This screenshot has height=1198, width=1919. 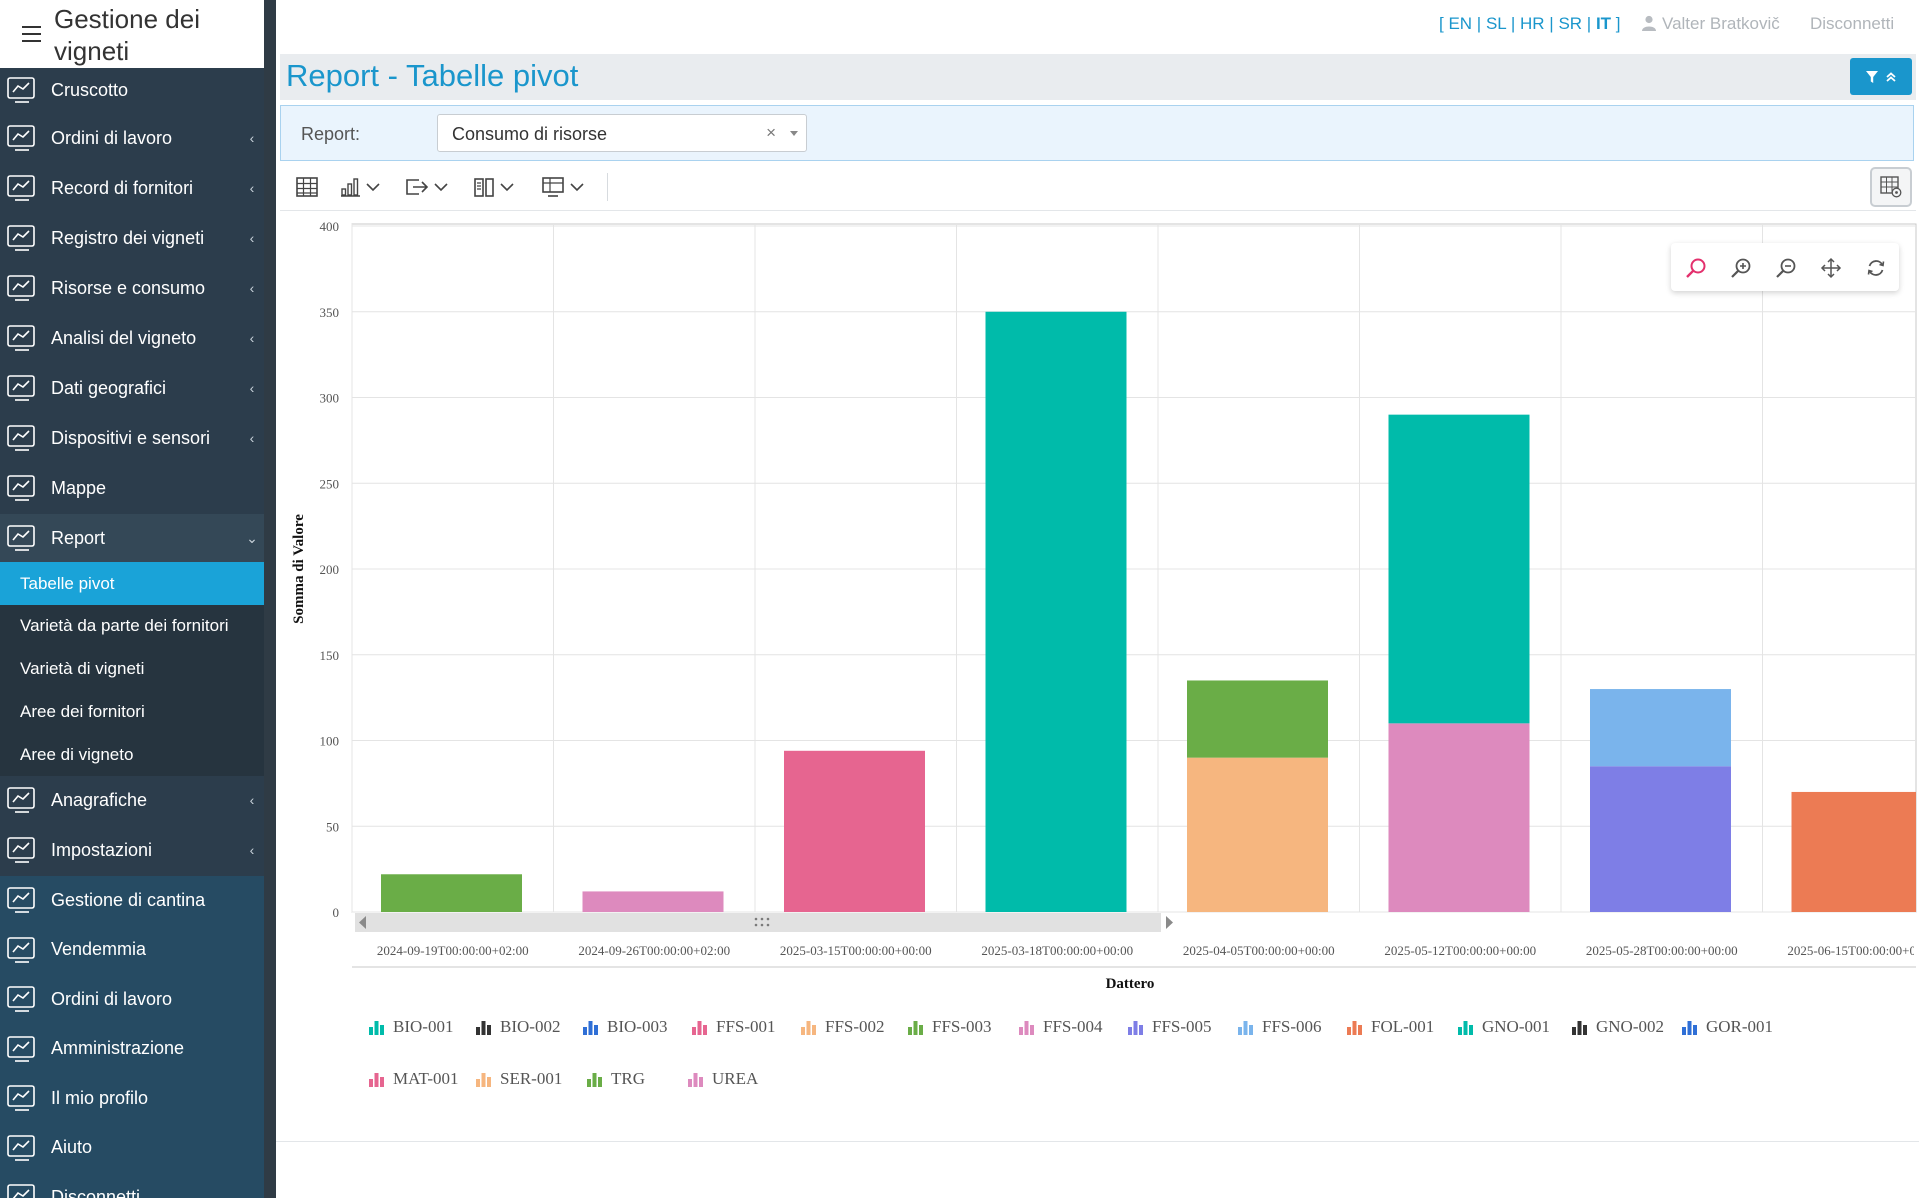 What do you see at coordinates (31, 34) in the screenshot?
I see `hamburger-menu-icon` at bounding box center [31, 34].